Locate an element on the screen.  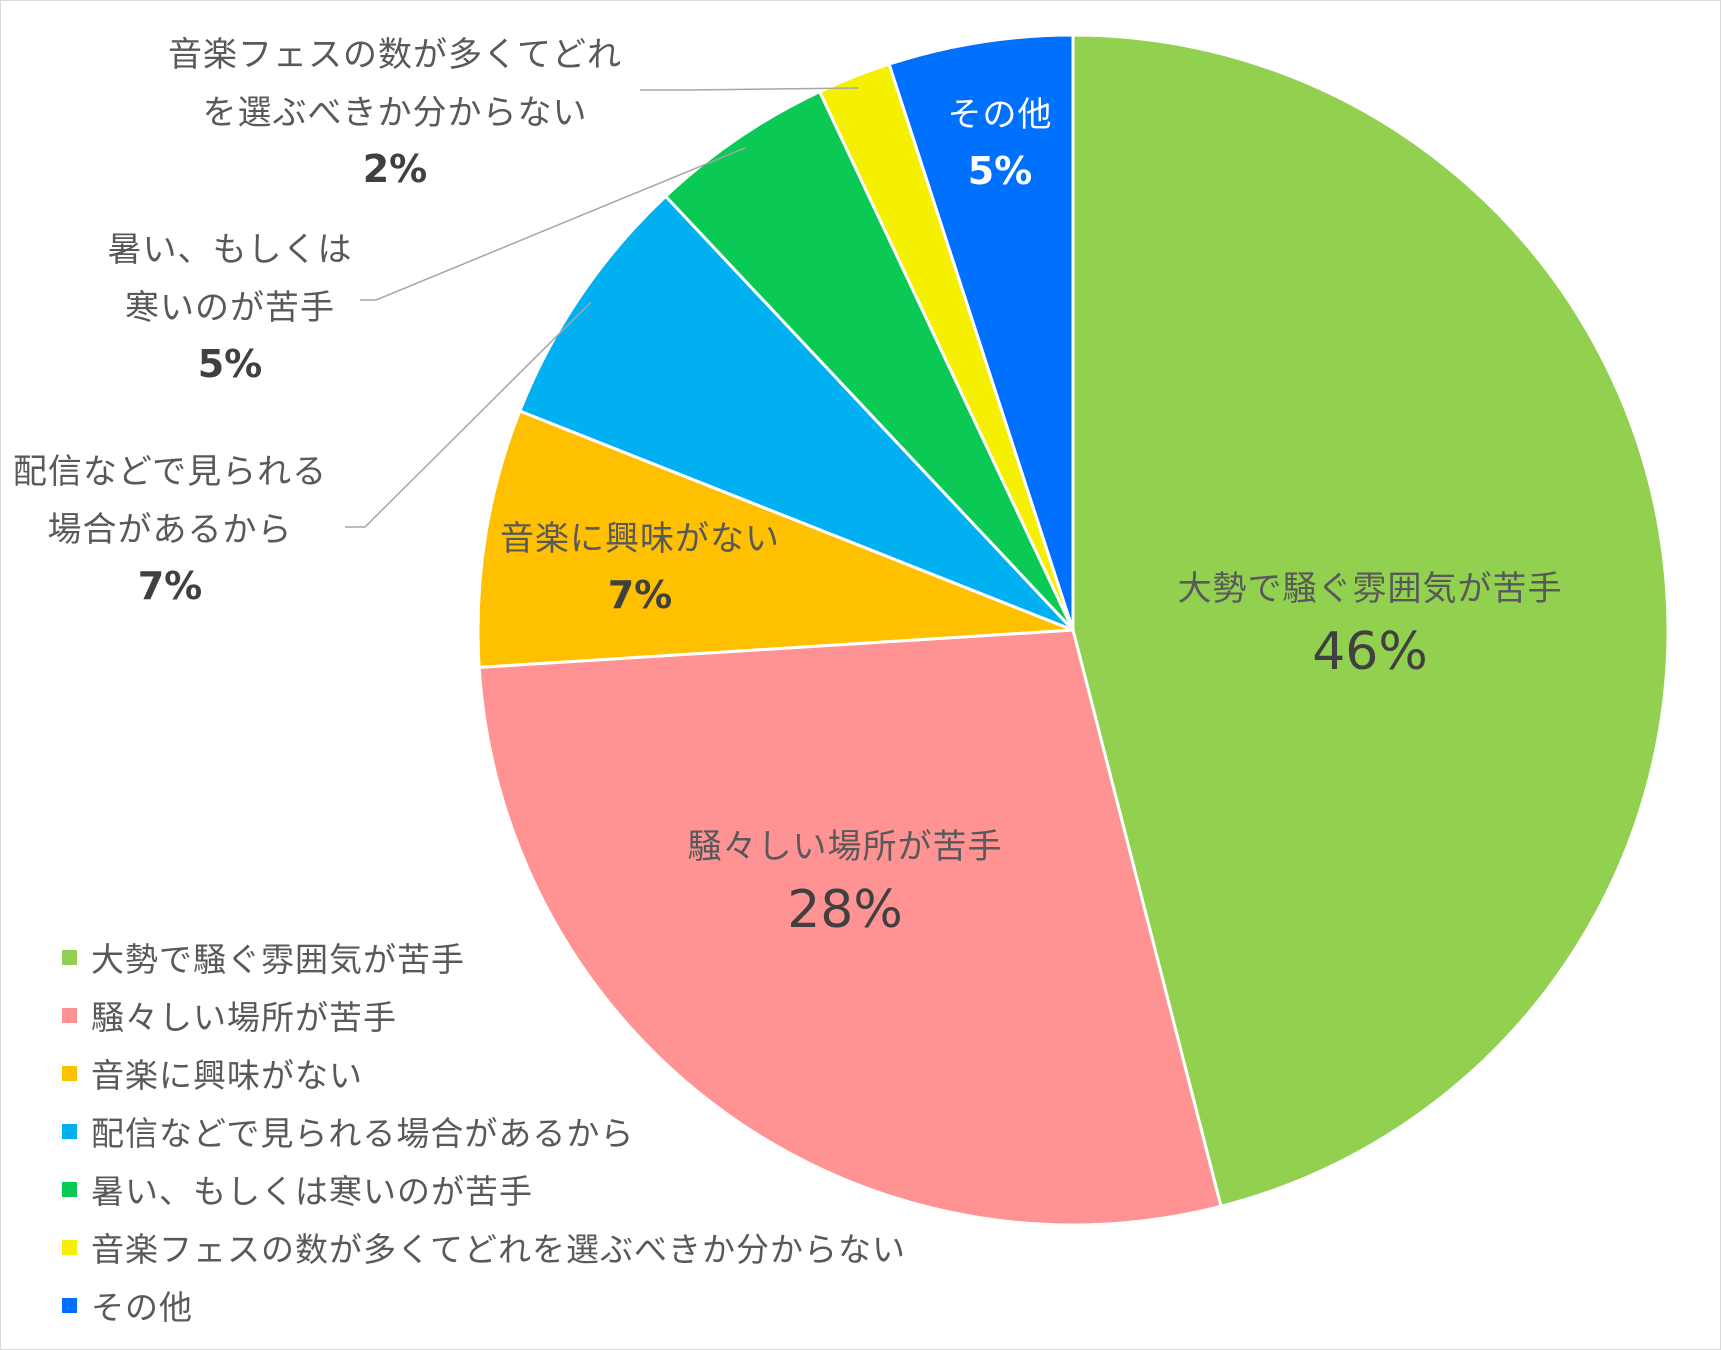
slice-label-streaming: 配信などで見られる 場合があるから 7% is located at coordinates (170, 530).